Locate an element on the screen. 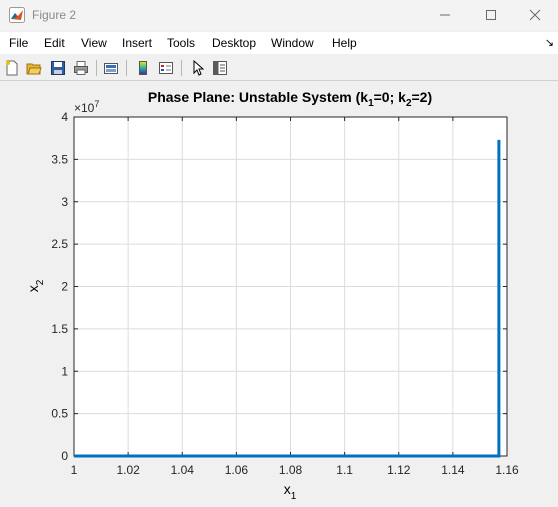  new-figure-icon is located at coordinates (12, 68).